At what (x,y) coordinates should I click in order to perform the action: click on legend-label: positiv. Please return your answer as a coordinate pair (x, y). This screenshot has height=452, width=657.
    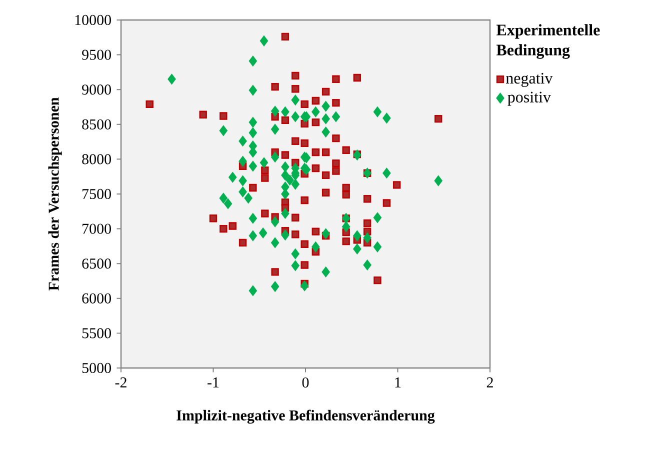
    Looking at the image, I should click on (529, 99).